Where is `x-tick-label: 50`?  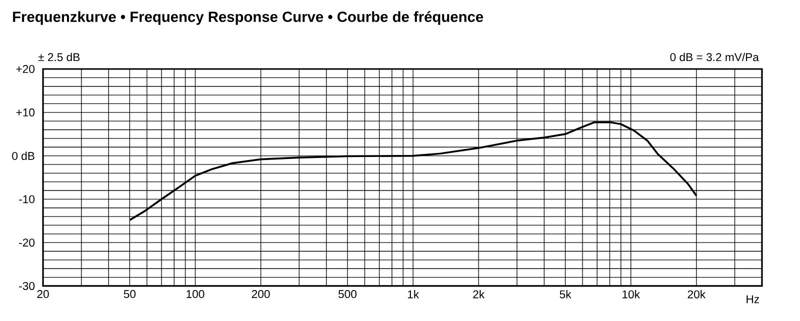
x-tick-label: 50 is located at coordinates (130, 294).